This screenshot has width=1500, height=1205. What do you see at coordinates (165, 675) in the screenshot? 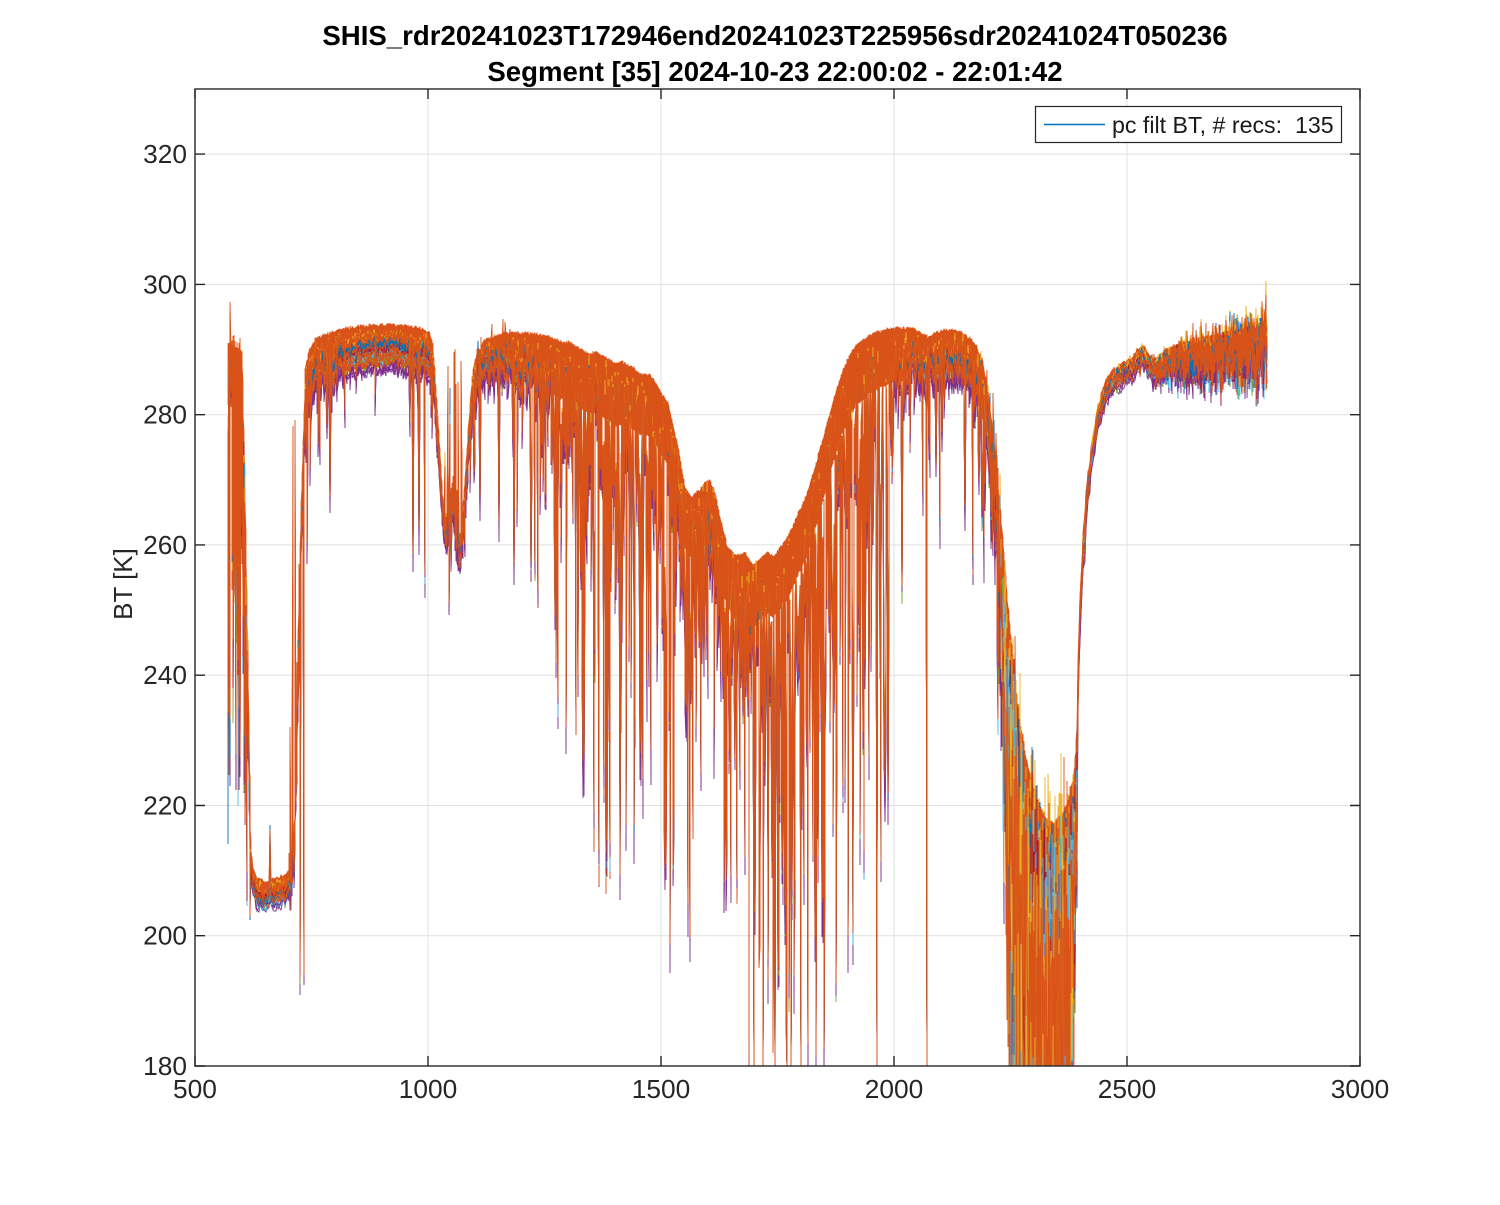
I see `svg-text: 240` at bounding box center [165, 675].